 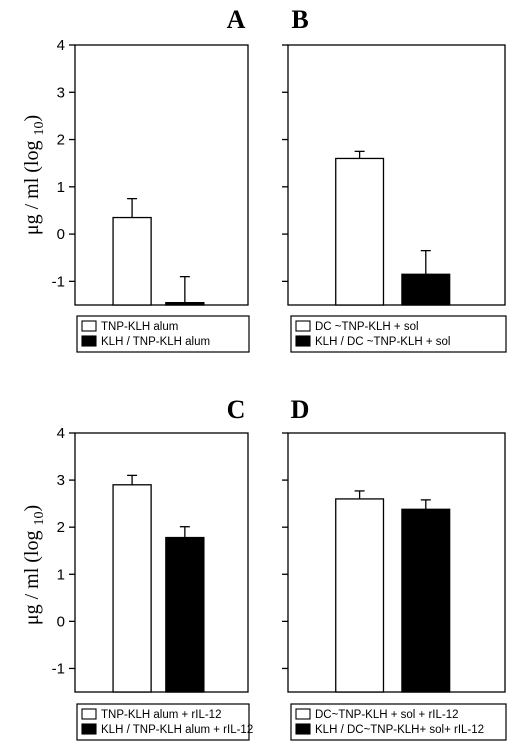 I want to click on y-tick-label-a: 0, so click(x=61, y=234).